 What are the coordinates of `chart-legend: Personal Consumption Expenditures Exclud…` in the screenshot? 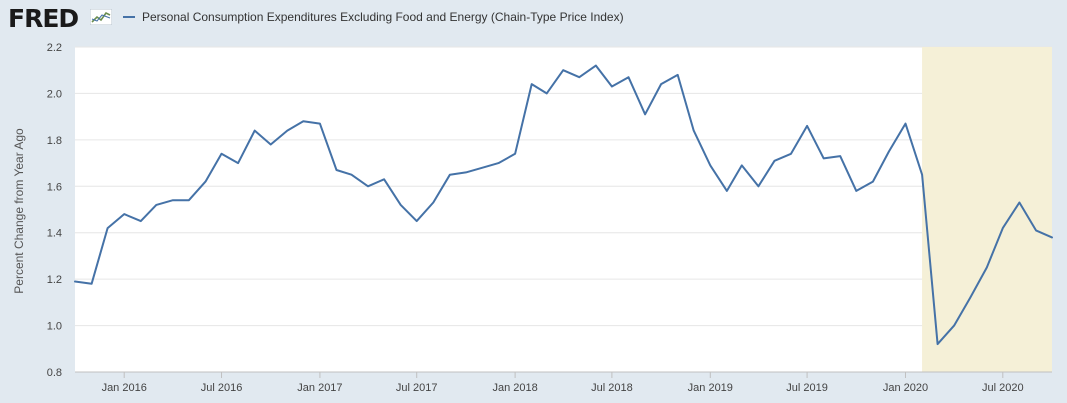 It's located at (373, 17).